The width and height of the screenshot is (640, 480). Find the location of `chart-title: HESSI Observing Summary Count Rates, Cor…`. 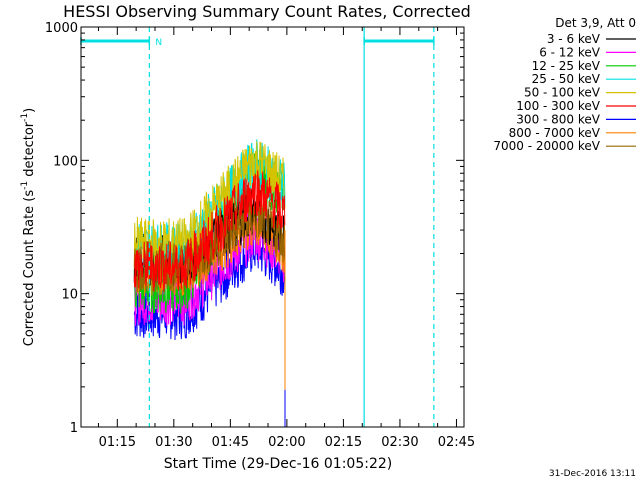

chart-title: HESSI Observing Summary Count Rates, Cor… is located at coordinates (267, 11).